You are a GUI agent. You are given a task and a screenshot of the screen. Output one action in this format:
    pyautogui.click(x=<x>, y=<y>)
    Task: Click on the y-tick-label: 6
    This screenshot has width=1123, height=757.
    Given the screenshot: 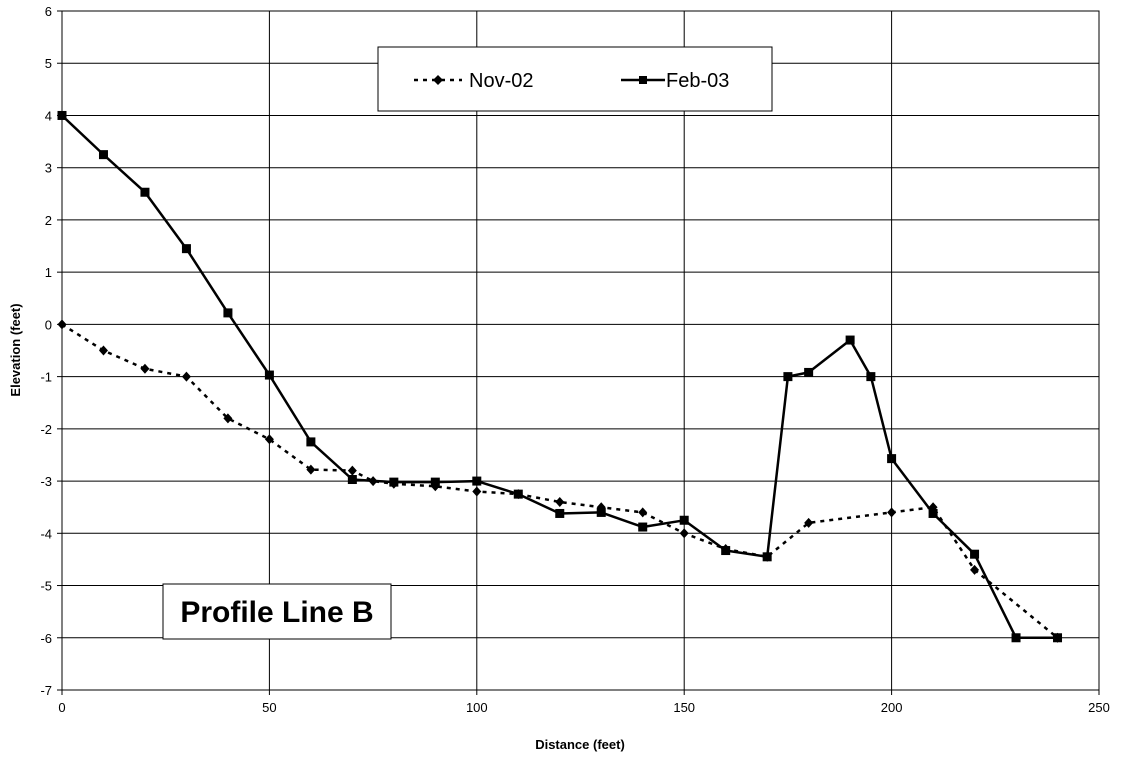 What is the action you would take?
    pyautogui.click(x=48, y=11)
    